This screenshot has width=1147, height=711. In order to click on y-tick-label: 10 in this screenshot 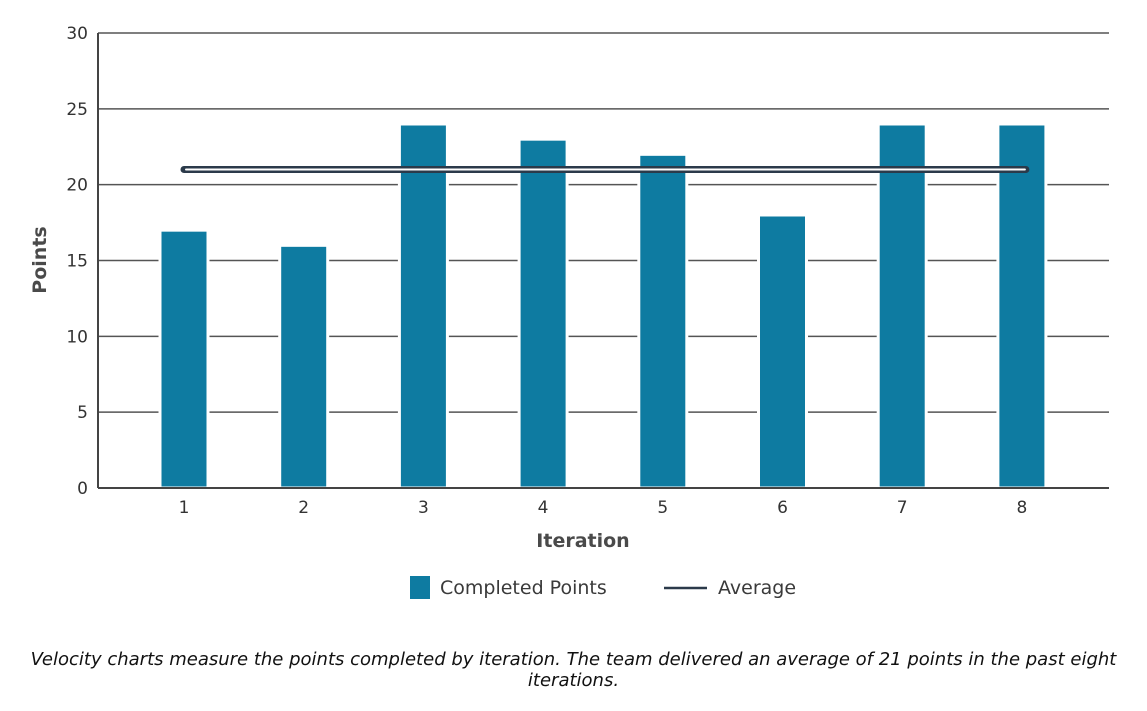, I will do `click(77, 337)`.